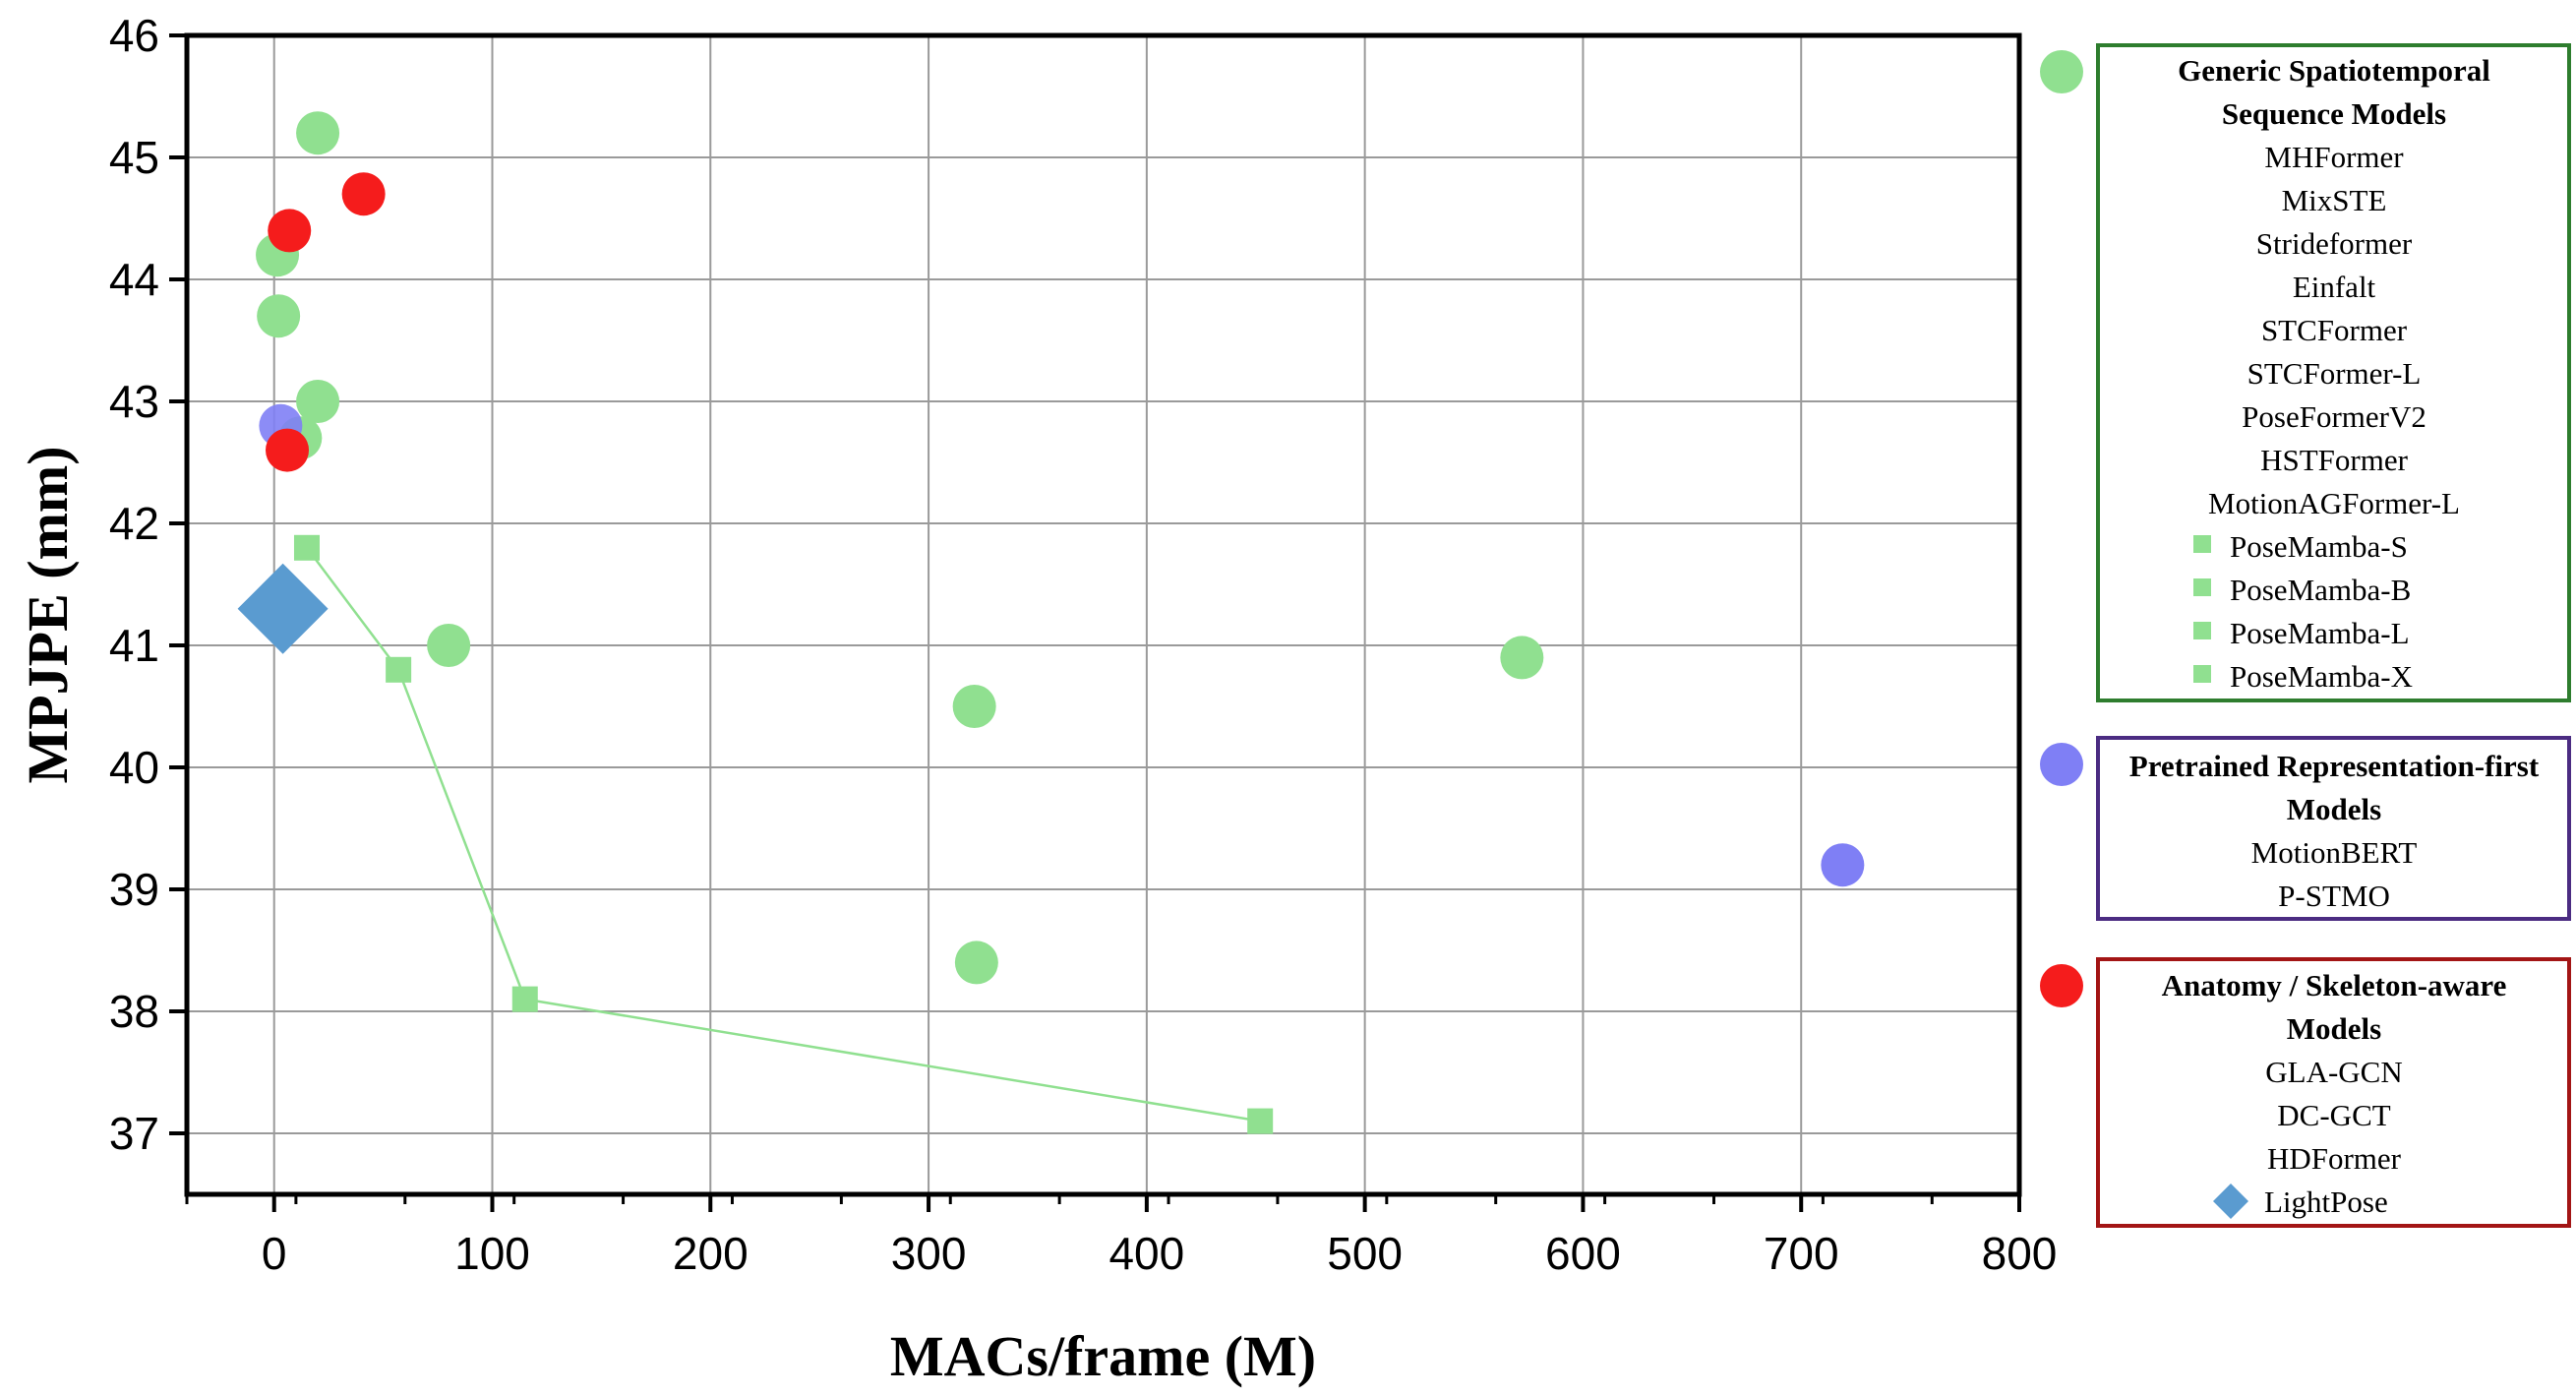 This screenshot has width=2576, height=1397. Describe the element at coordinates (929, 1253) in the screenshot. I see `x-tick-label: 300` at that location.